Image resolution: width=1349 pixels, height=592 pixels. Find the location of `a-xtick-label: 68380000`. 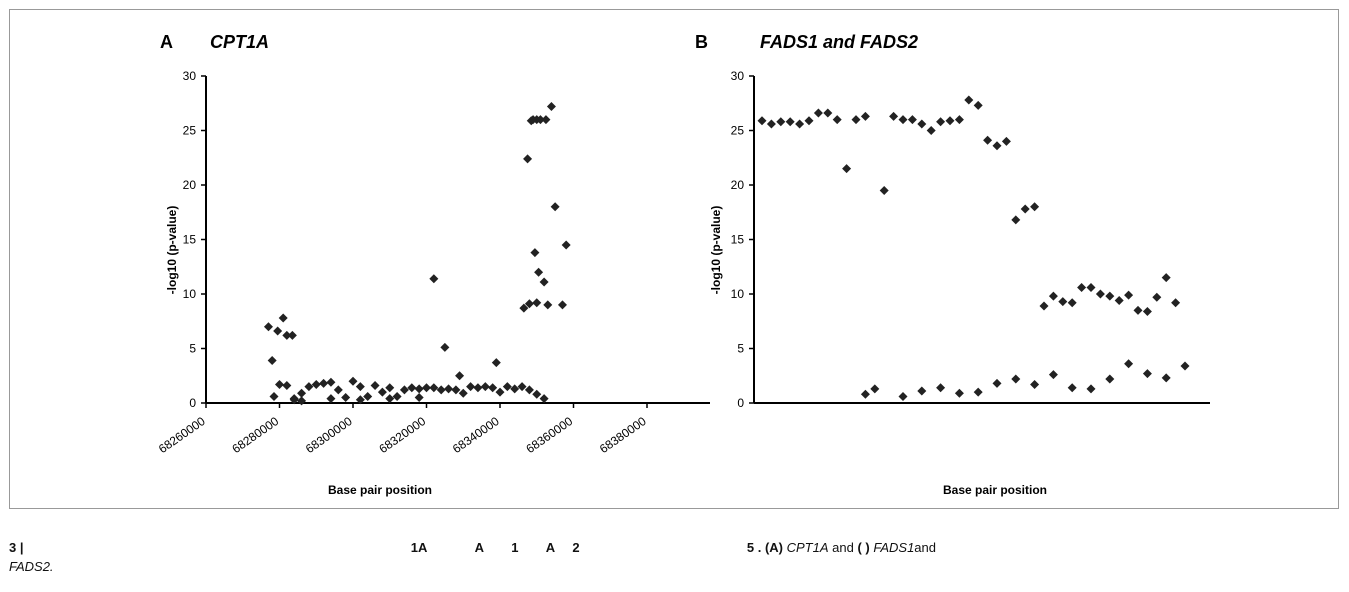

a-xtick-label: 68380000 is located at coordinates (623, 435).